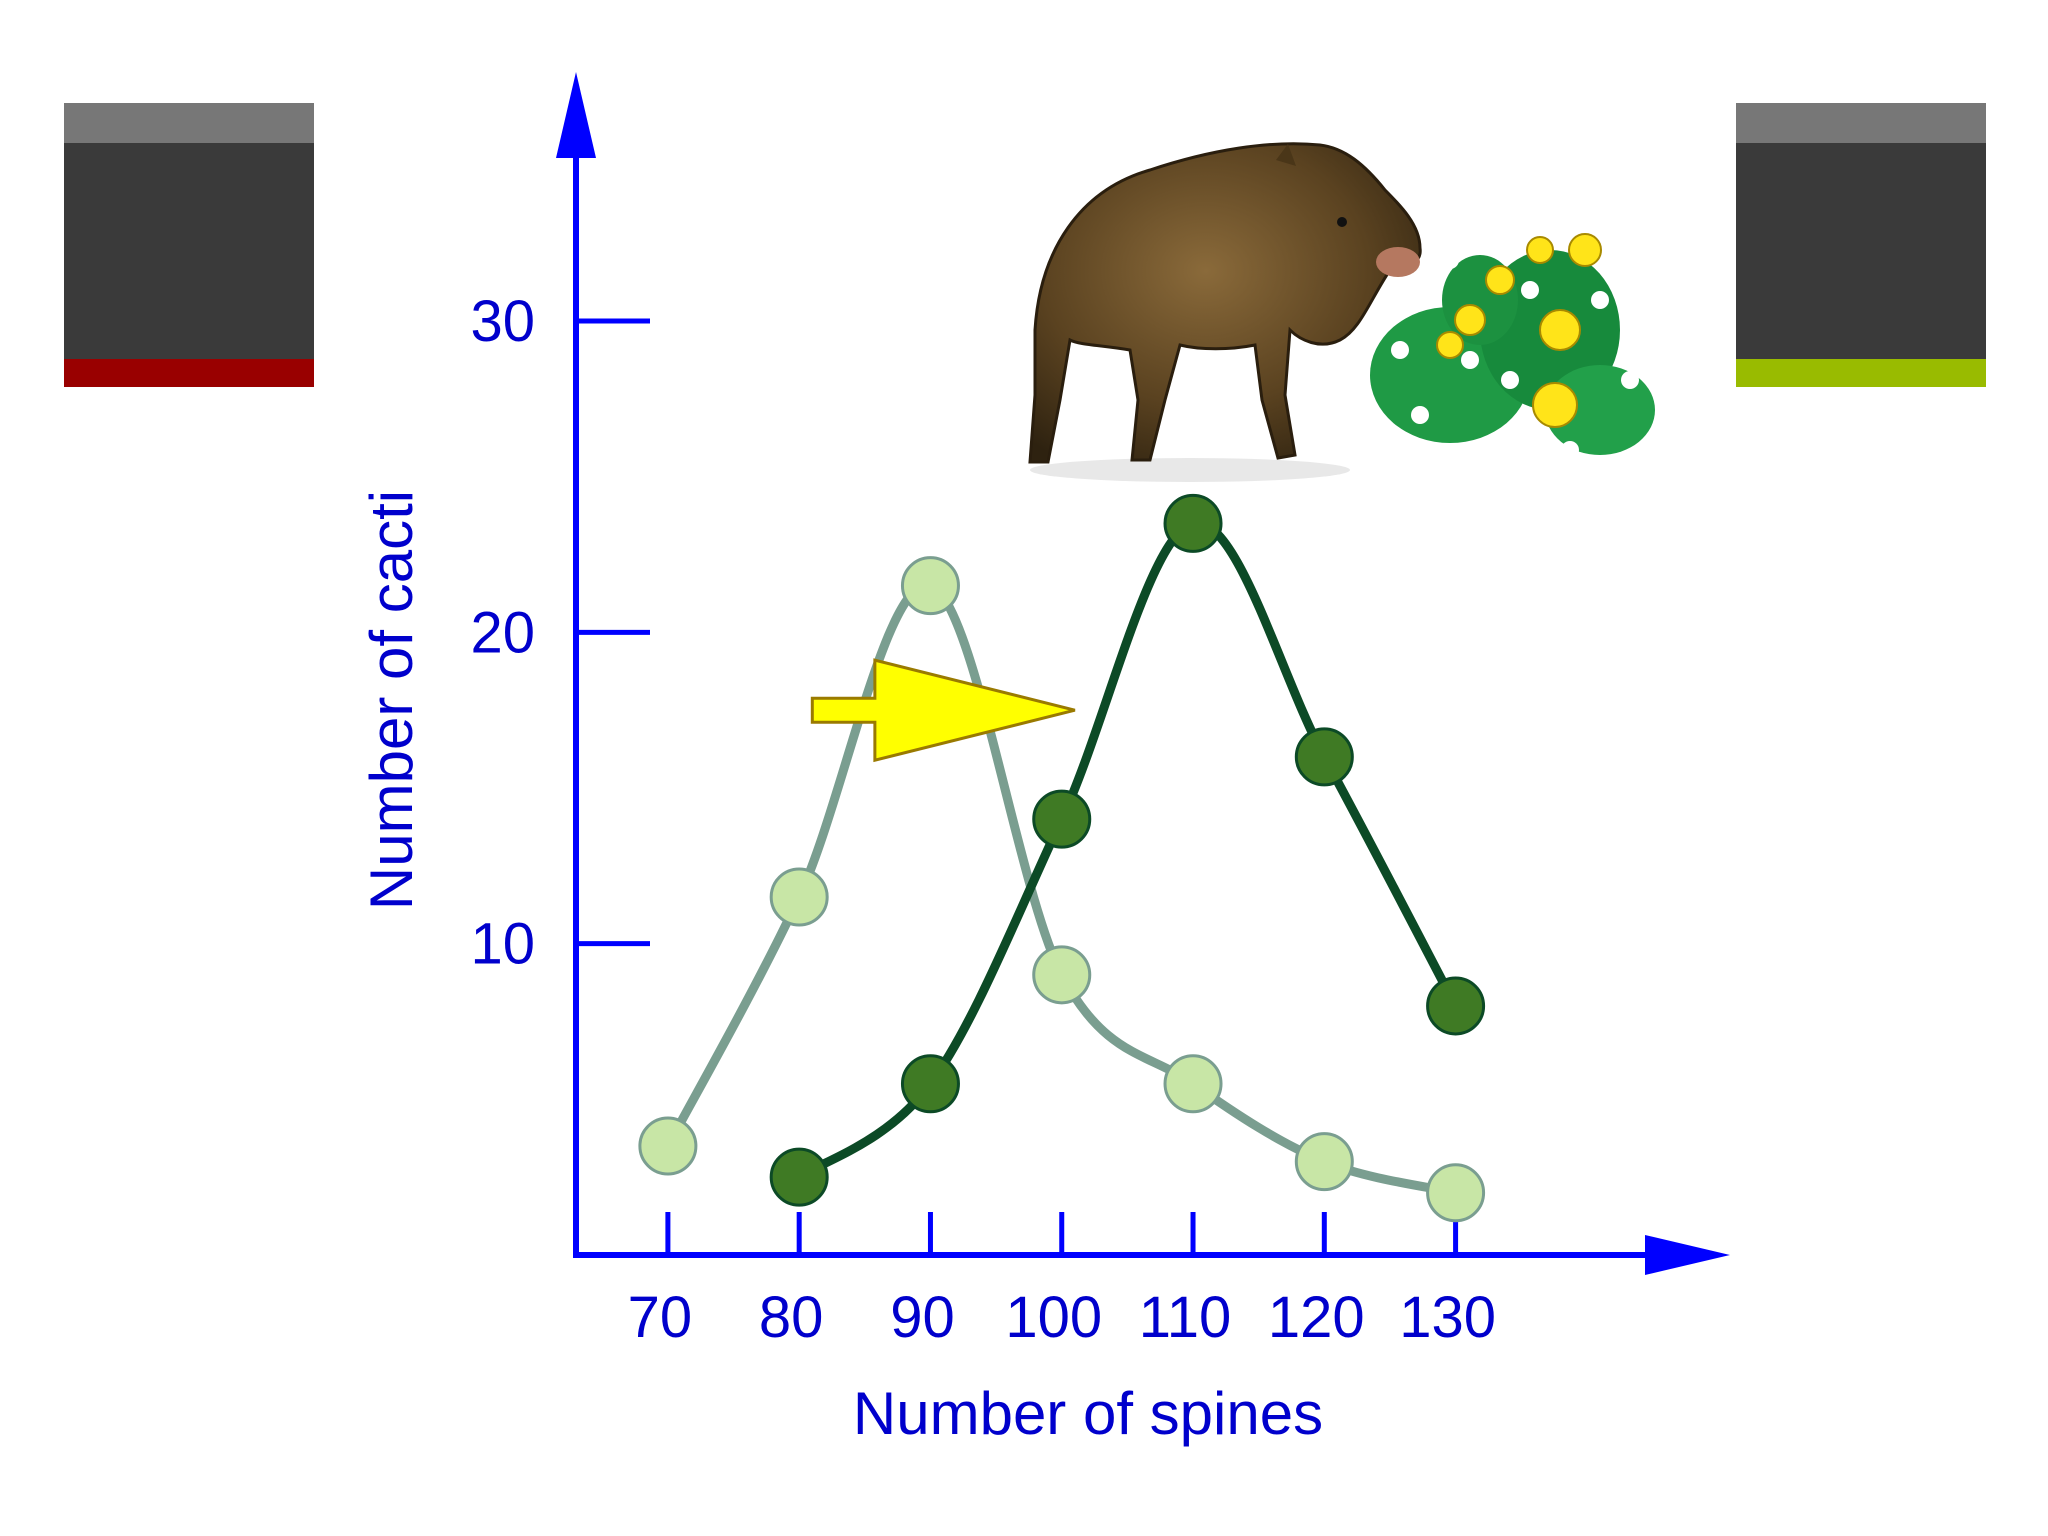 The image size is (2048, 1536). I want to click on x-tick-label: 100, so click(1053, 1317).